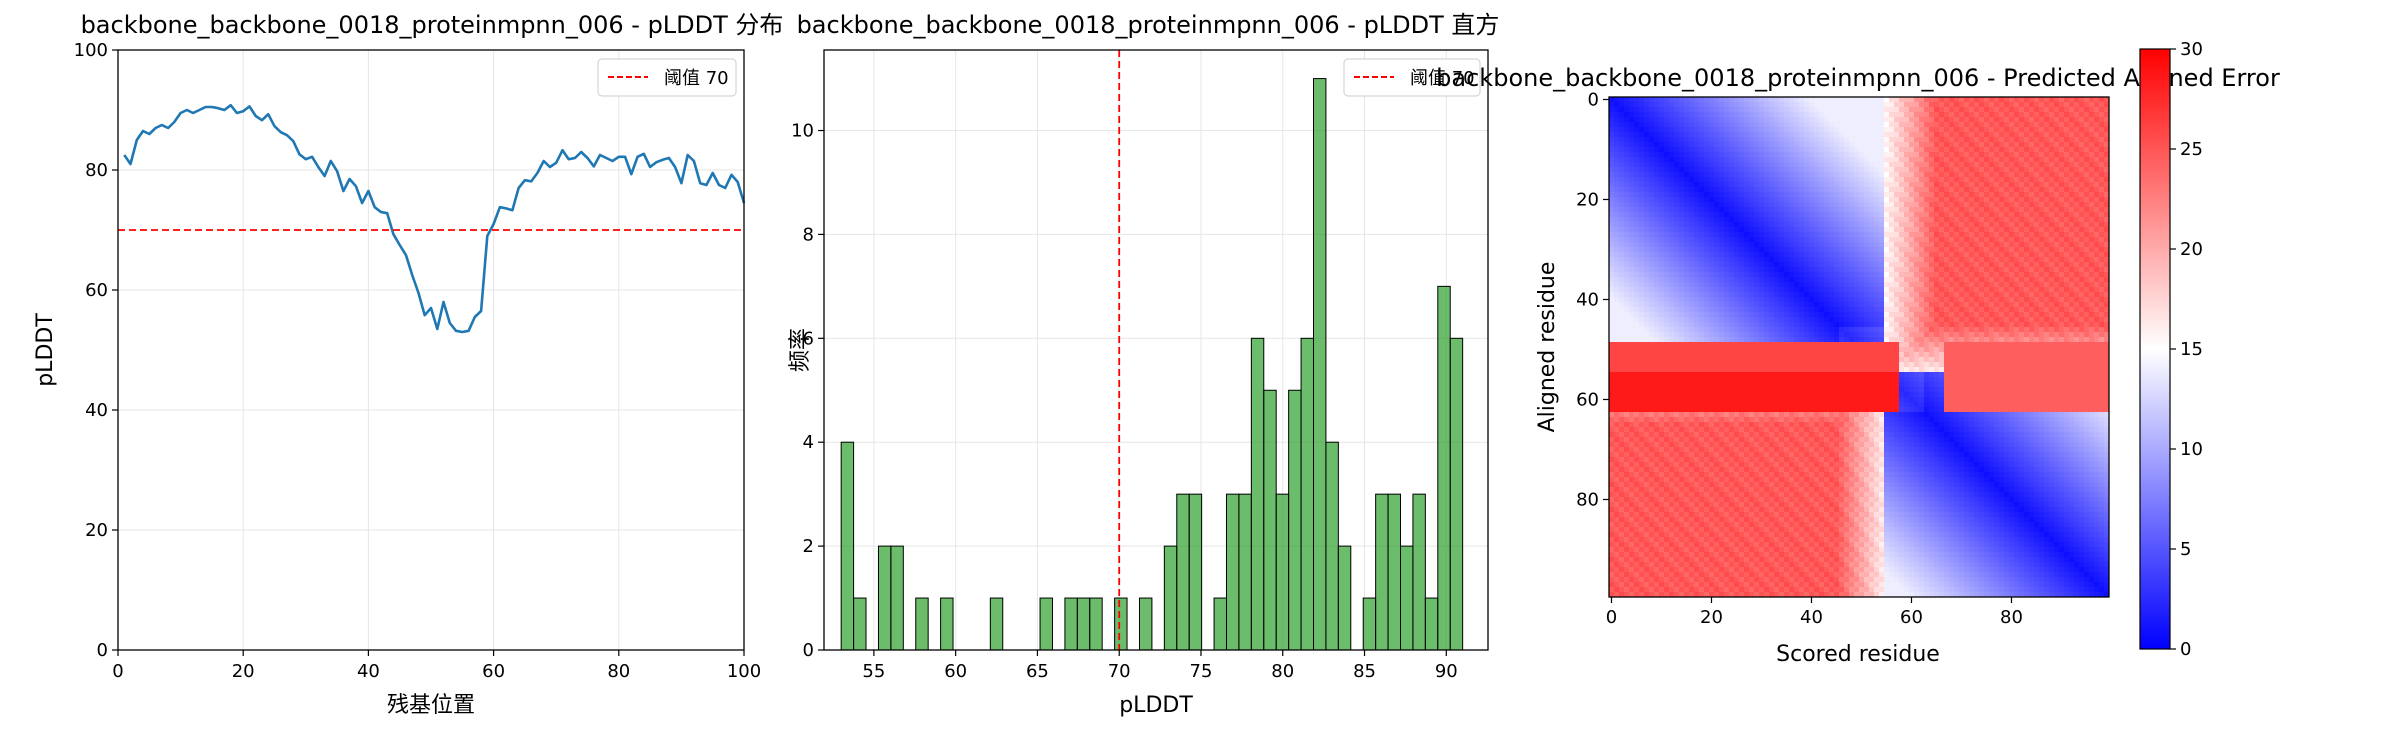  What do you see at coordinates (1442, 78) in the screenshot?
I see `legend-threshold-label: 阈值 70` at bounding box center [1442, 78].